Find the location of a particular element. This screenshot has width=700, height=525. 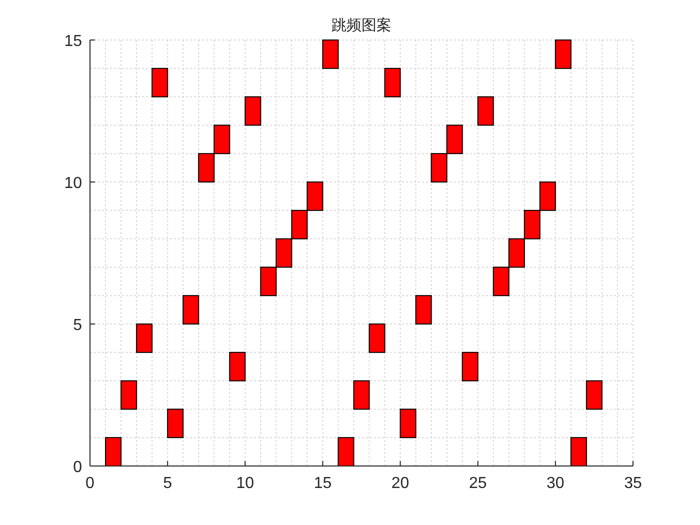

x-tick-label: 10 is located at coordinates (245, 483).